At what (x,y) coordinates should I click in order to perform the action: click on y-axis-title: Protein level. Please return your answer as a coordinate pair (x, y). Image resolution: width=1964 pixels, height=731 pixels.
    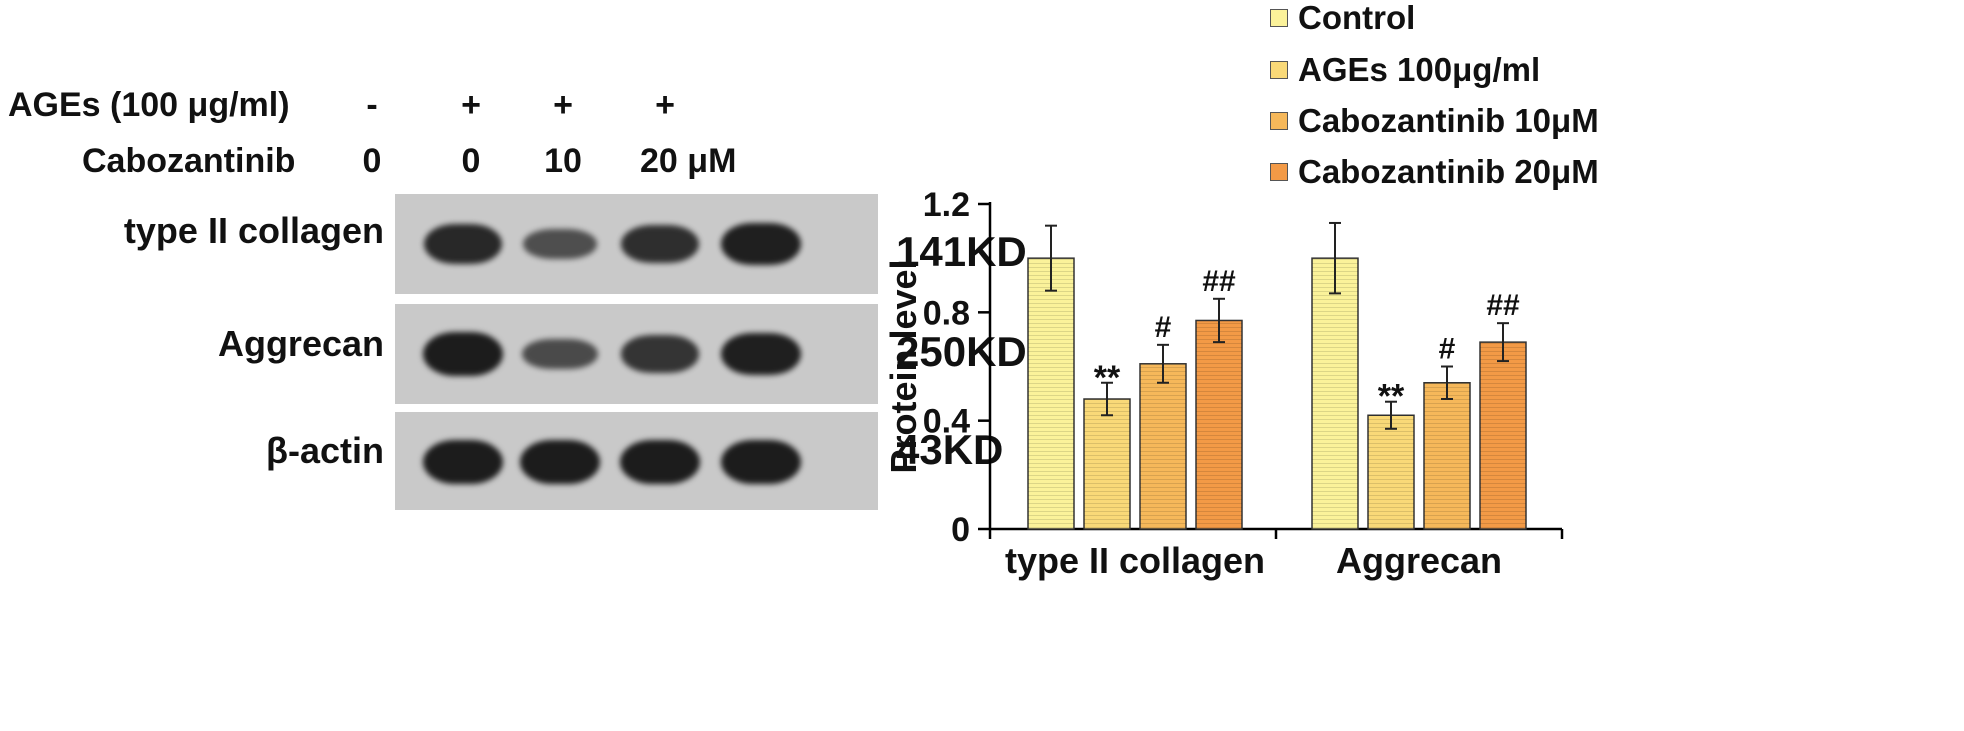
    Looking at the image, I should click on (903, 366).